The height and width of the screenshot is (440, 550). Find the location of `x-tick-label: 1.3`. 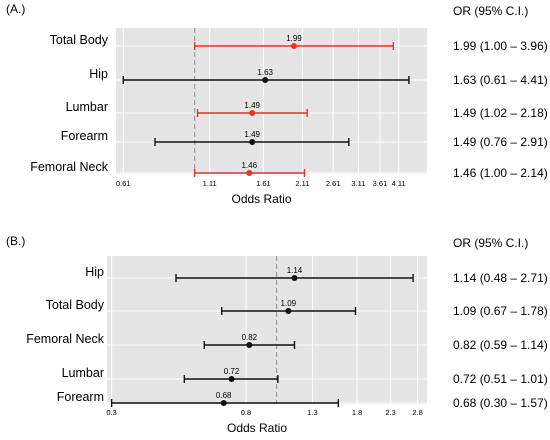

x-tick-label: 1.3 is located at coordinates (312, 412).